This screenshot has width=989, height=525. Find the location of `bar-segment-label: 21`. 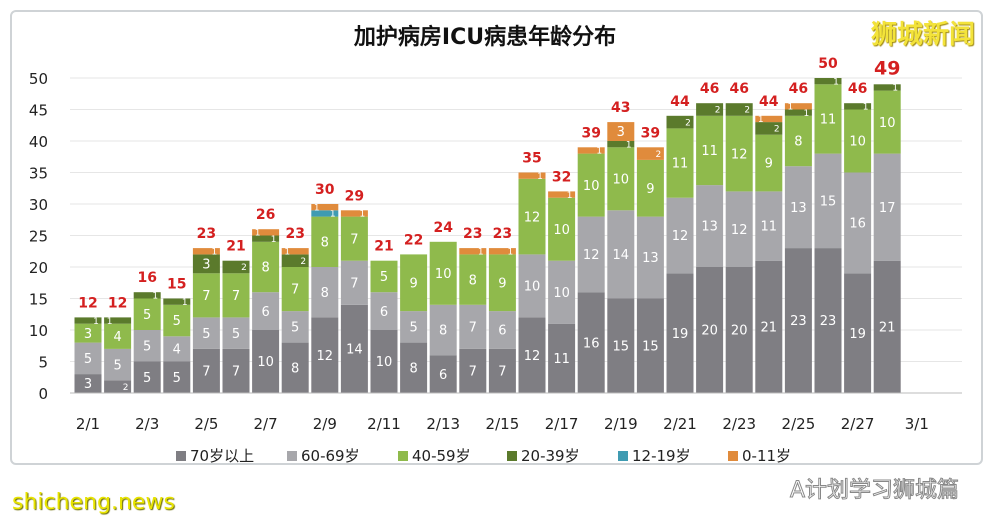

bar-segment-label: 21 is located at coordinates (769, 328).